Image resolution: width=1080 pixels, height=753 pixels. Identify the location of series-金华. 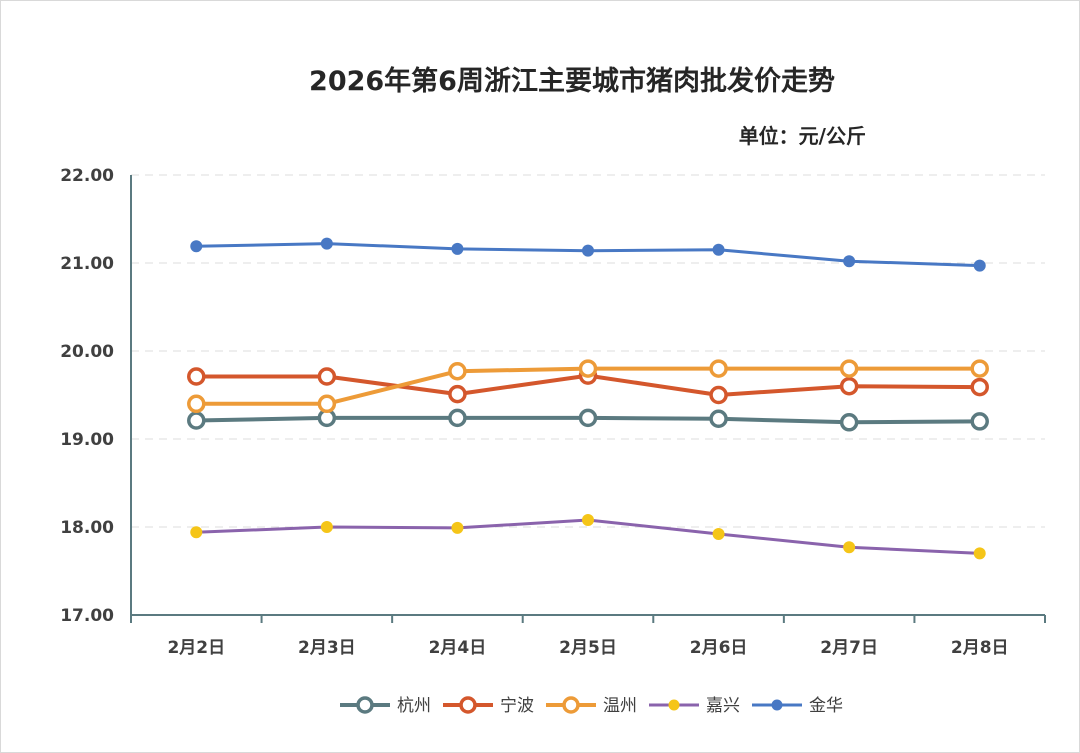
(588, 254).